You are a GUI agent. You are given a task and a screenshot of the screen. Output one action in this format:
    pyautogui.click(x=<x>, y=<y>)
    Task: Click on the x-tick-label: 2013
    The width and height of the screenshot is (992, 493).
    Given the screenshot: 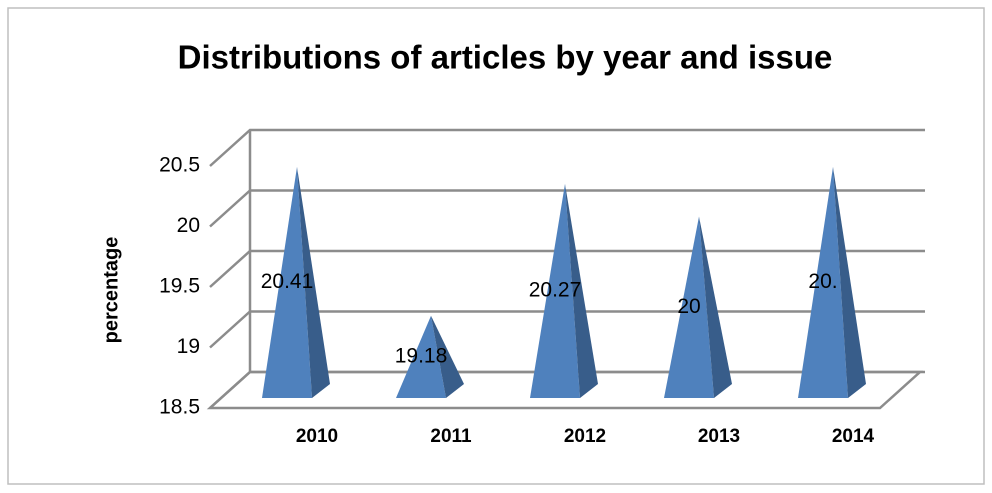 What is the action you would take?
    pyautogui.click(x=719, y=436)
    